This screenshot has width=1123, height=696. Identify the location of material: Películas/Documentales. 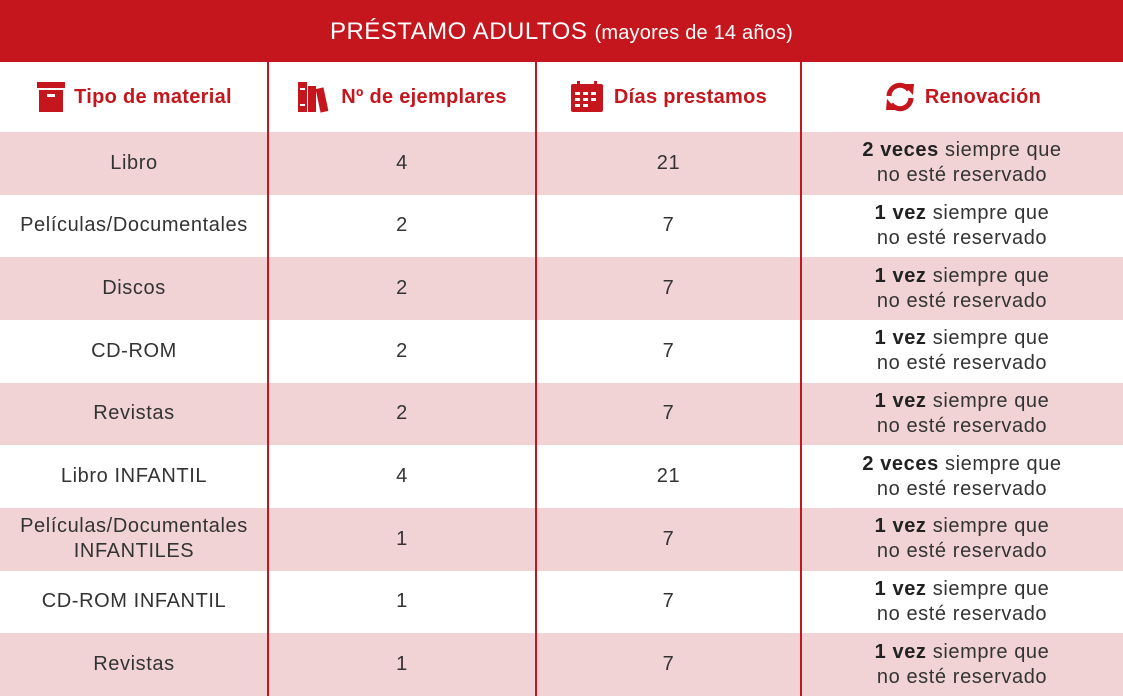
(134, 225).